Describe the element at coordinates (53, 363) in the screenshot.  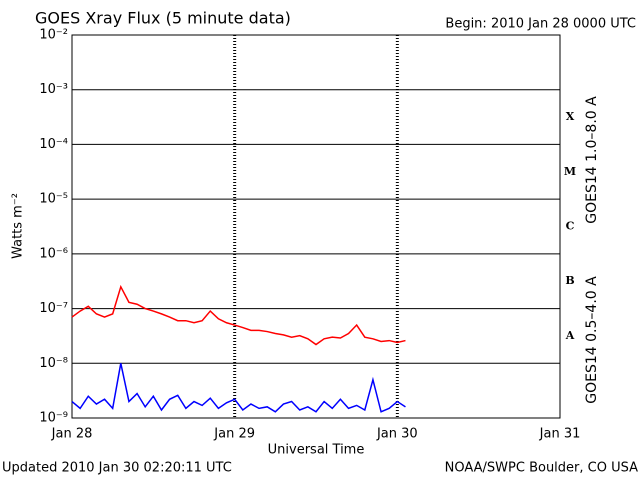
I see `y-tick-label: 10⁻⁸` at that location.